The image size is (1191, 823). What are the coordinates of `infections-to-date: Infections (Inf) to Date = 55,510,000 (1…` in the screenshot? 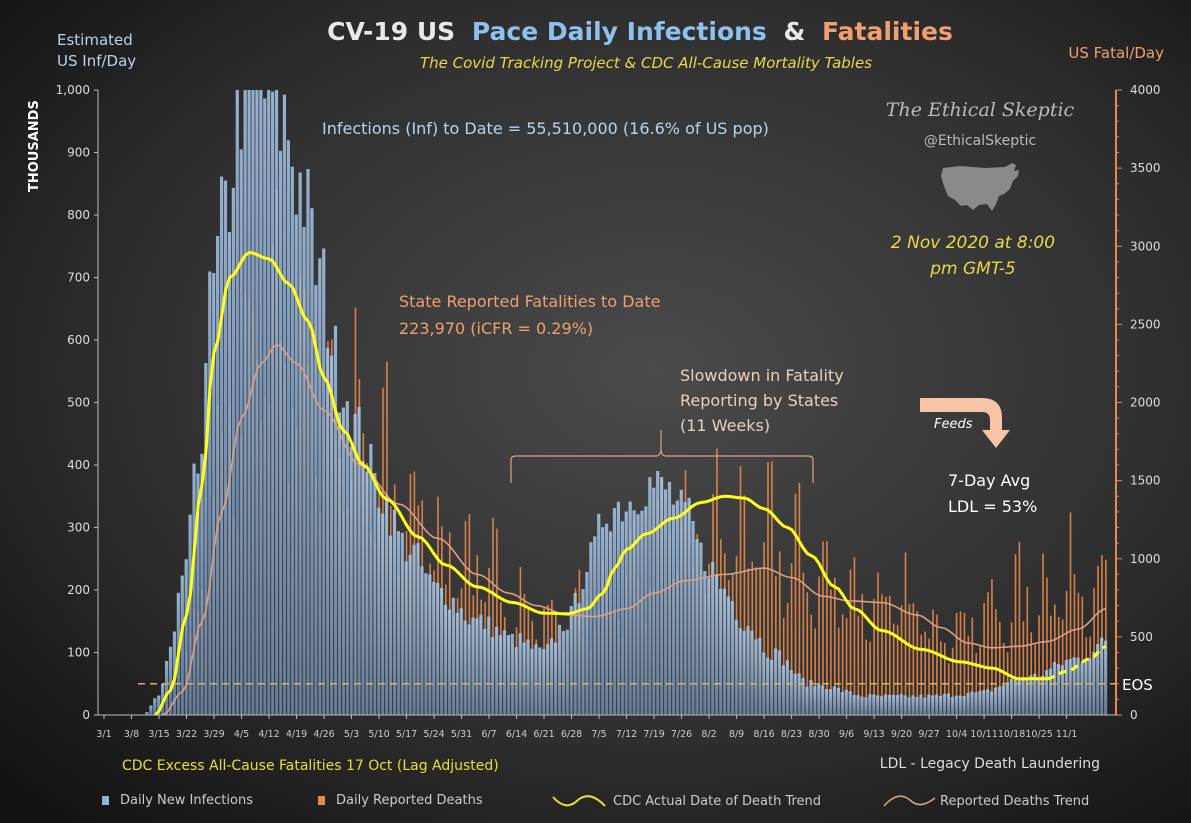 It's located at (545, 128).